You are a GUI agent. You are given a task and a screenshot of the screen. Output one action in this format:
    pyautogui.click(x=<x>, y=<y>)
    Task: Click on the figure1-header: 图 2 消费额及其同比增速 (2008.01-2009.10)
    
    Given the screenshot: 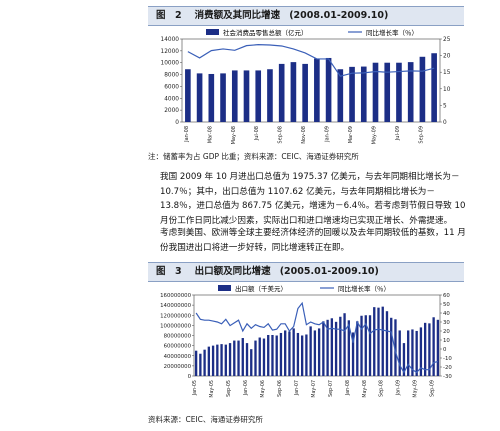 What is the action you would take?
    pyautogui.click(x=306, y=16)
    